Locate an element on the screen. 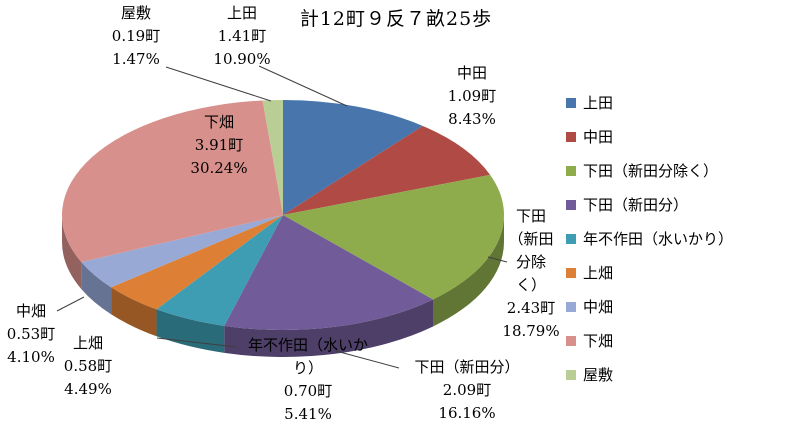 The width and height of the screenshot is (787, 433). slice-label-shimohata: 下畑 3.91町 30.24% is located at coordinates (218, 145).